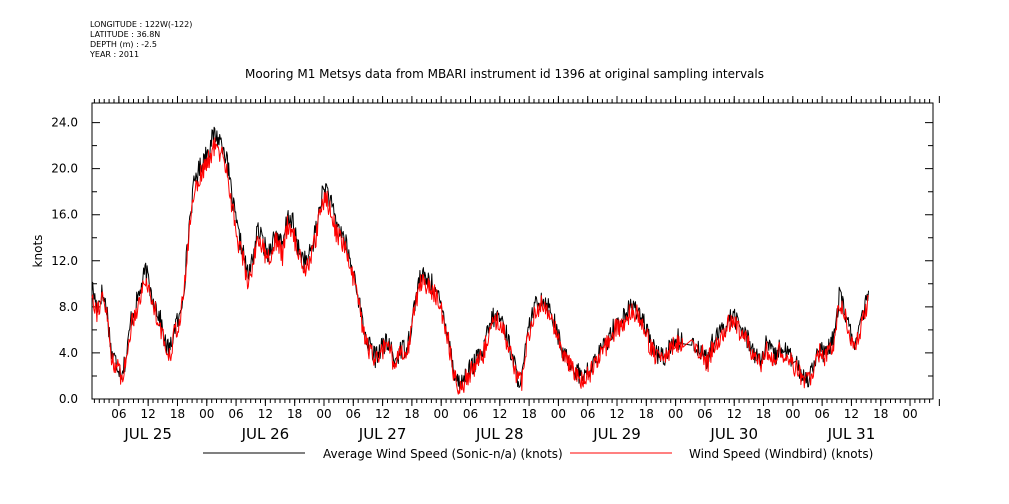  What do you see at coordinates (68, 307) in the screenshot?
I see `y-tick-label: 8.0` at bounding box center [68, 307].